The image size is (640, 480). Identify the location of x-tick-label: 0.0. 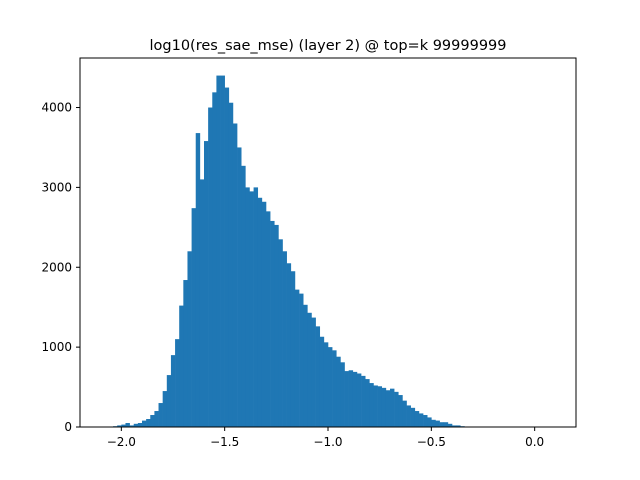
(534, 442).